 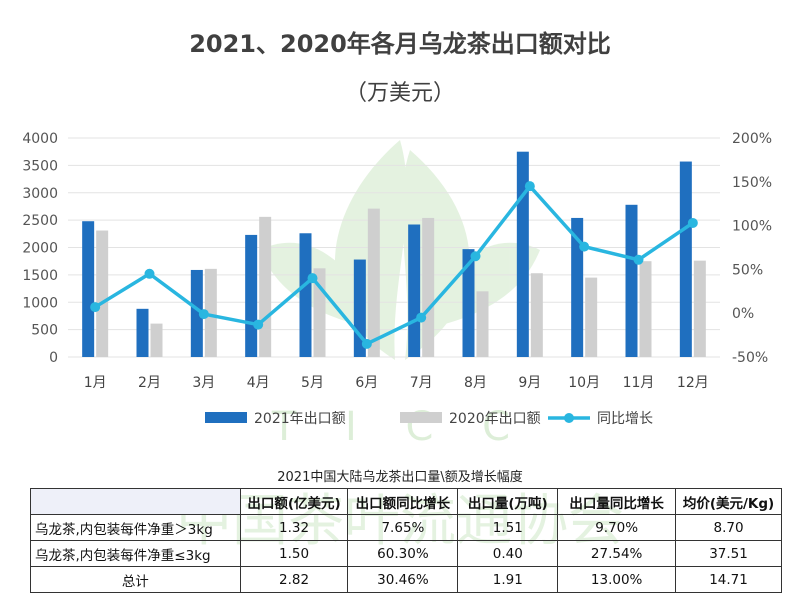 What do you see at coordinates (312, 383) in the screenshot?
I see `x-tick-label: 5月` at bounding box center [312, 383].